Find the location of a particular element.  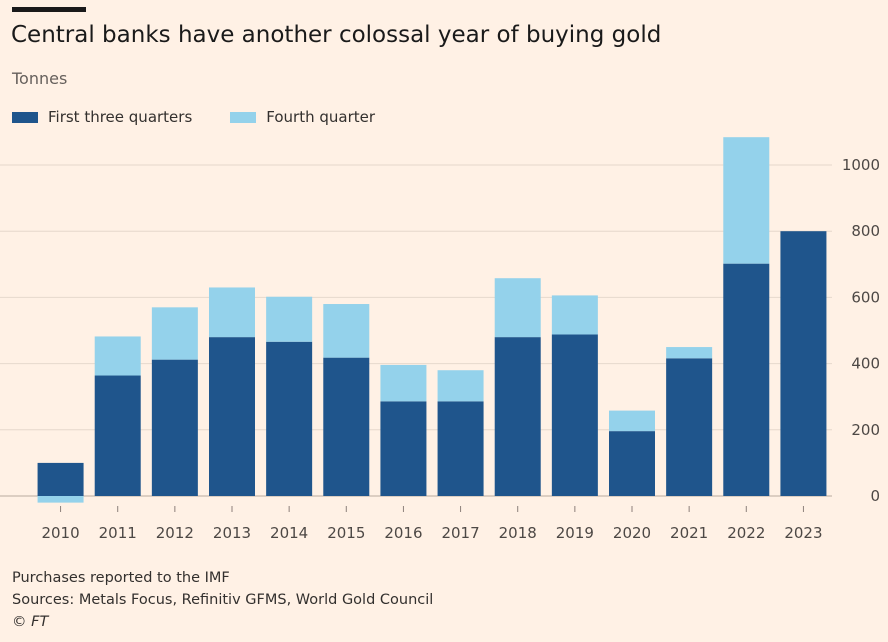

x-tick-label-2019: 2019 is located at coordinates (575, 533).